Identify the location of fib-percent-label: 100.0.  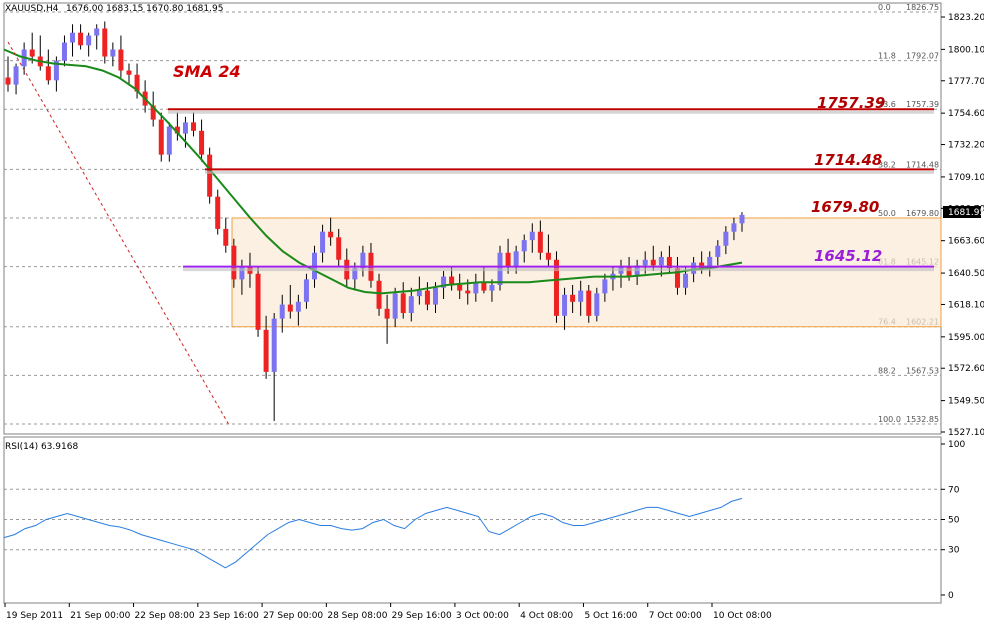
(889, 419).